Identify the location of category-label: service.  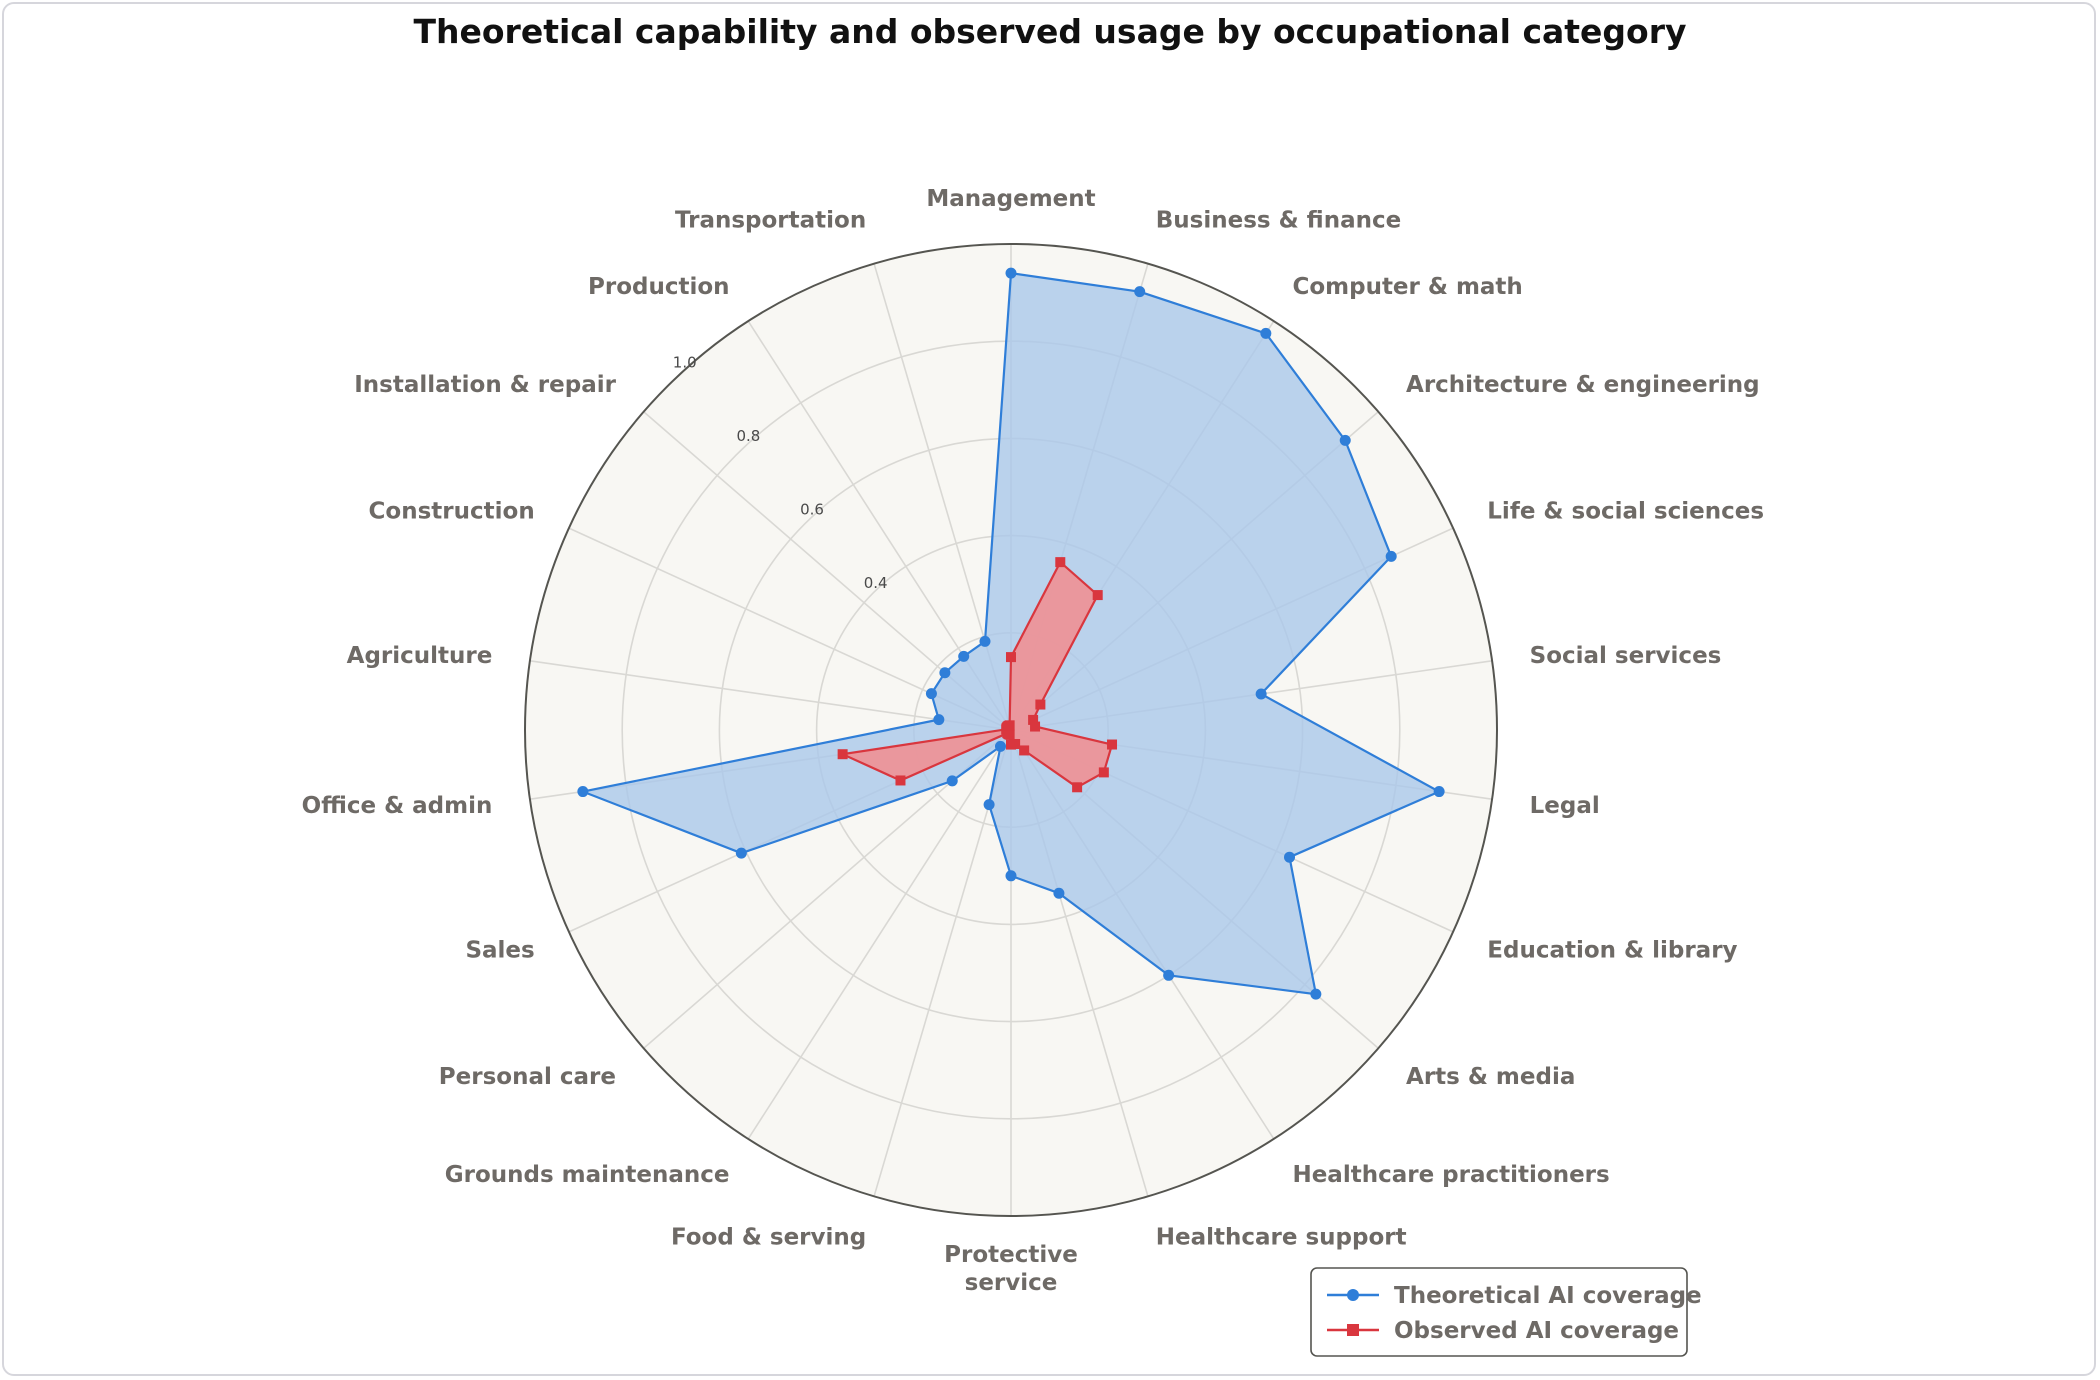
(1011, 1283).